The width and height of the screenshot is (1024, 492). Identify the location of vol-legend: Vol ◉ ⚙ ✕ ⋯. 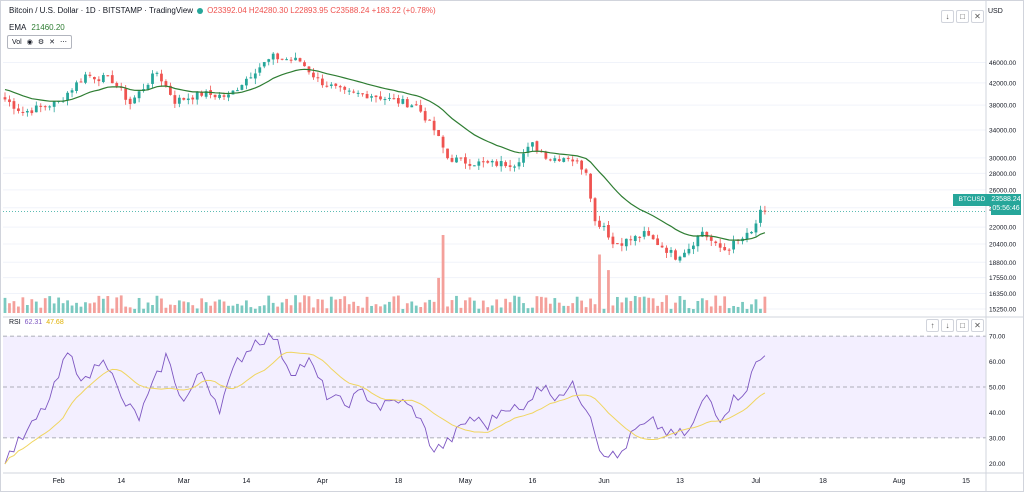
(39, 42).